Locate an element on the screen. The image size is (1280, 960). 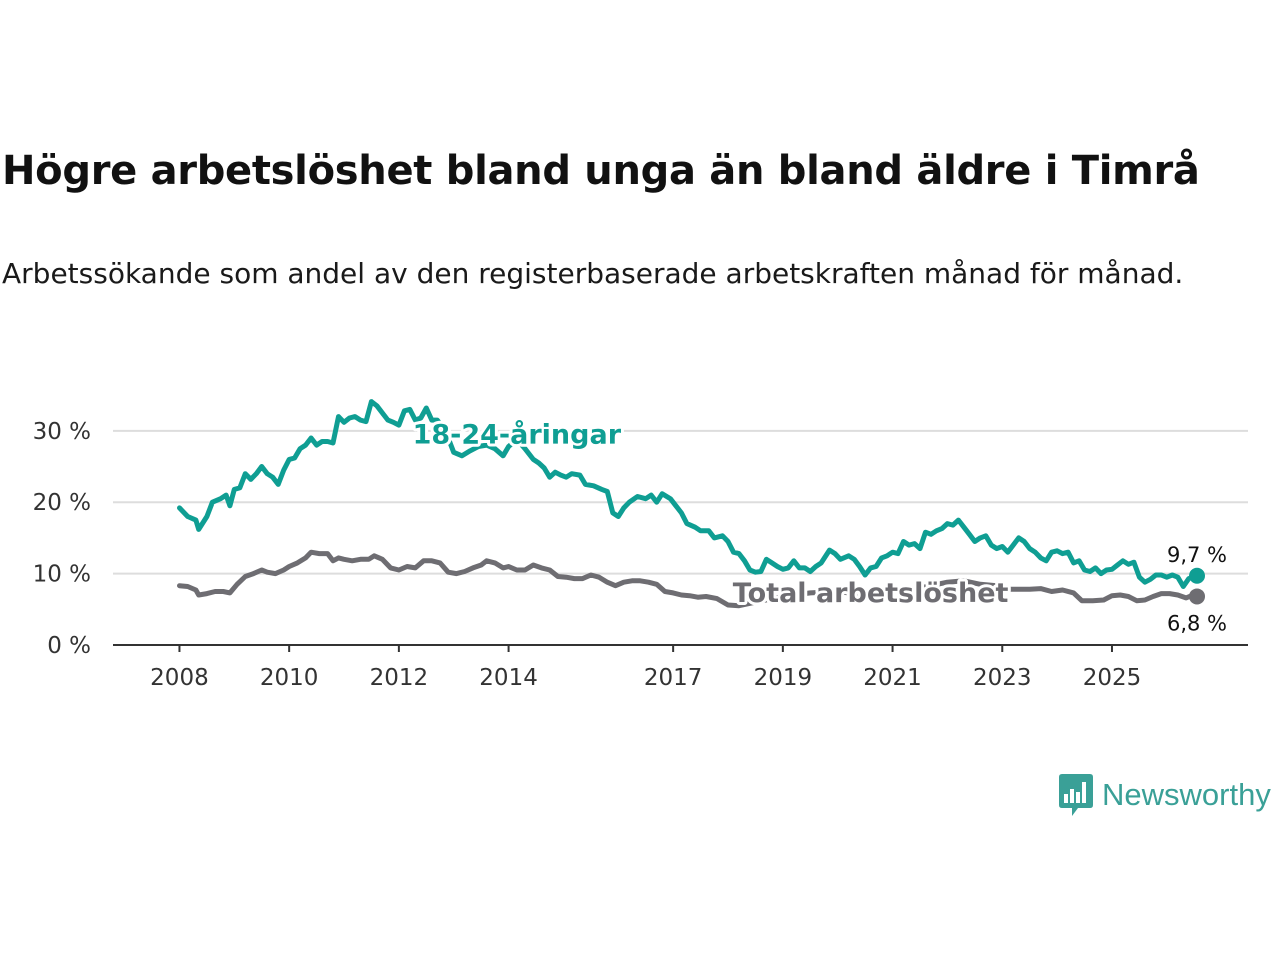
y-tick-label: 20 % is located at coordinates (62, 503).